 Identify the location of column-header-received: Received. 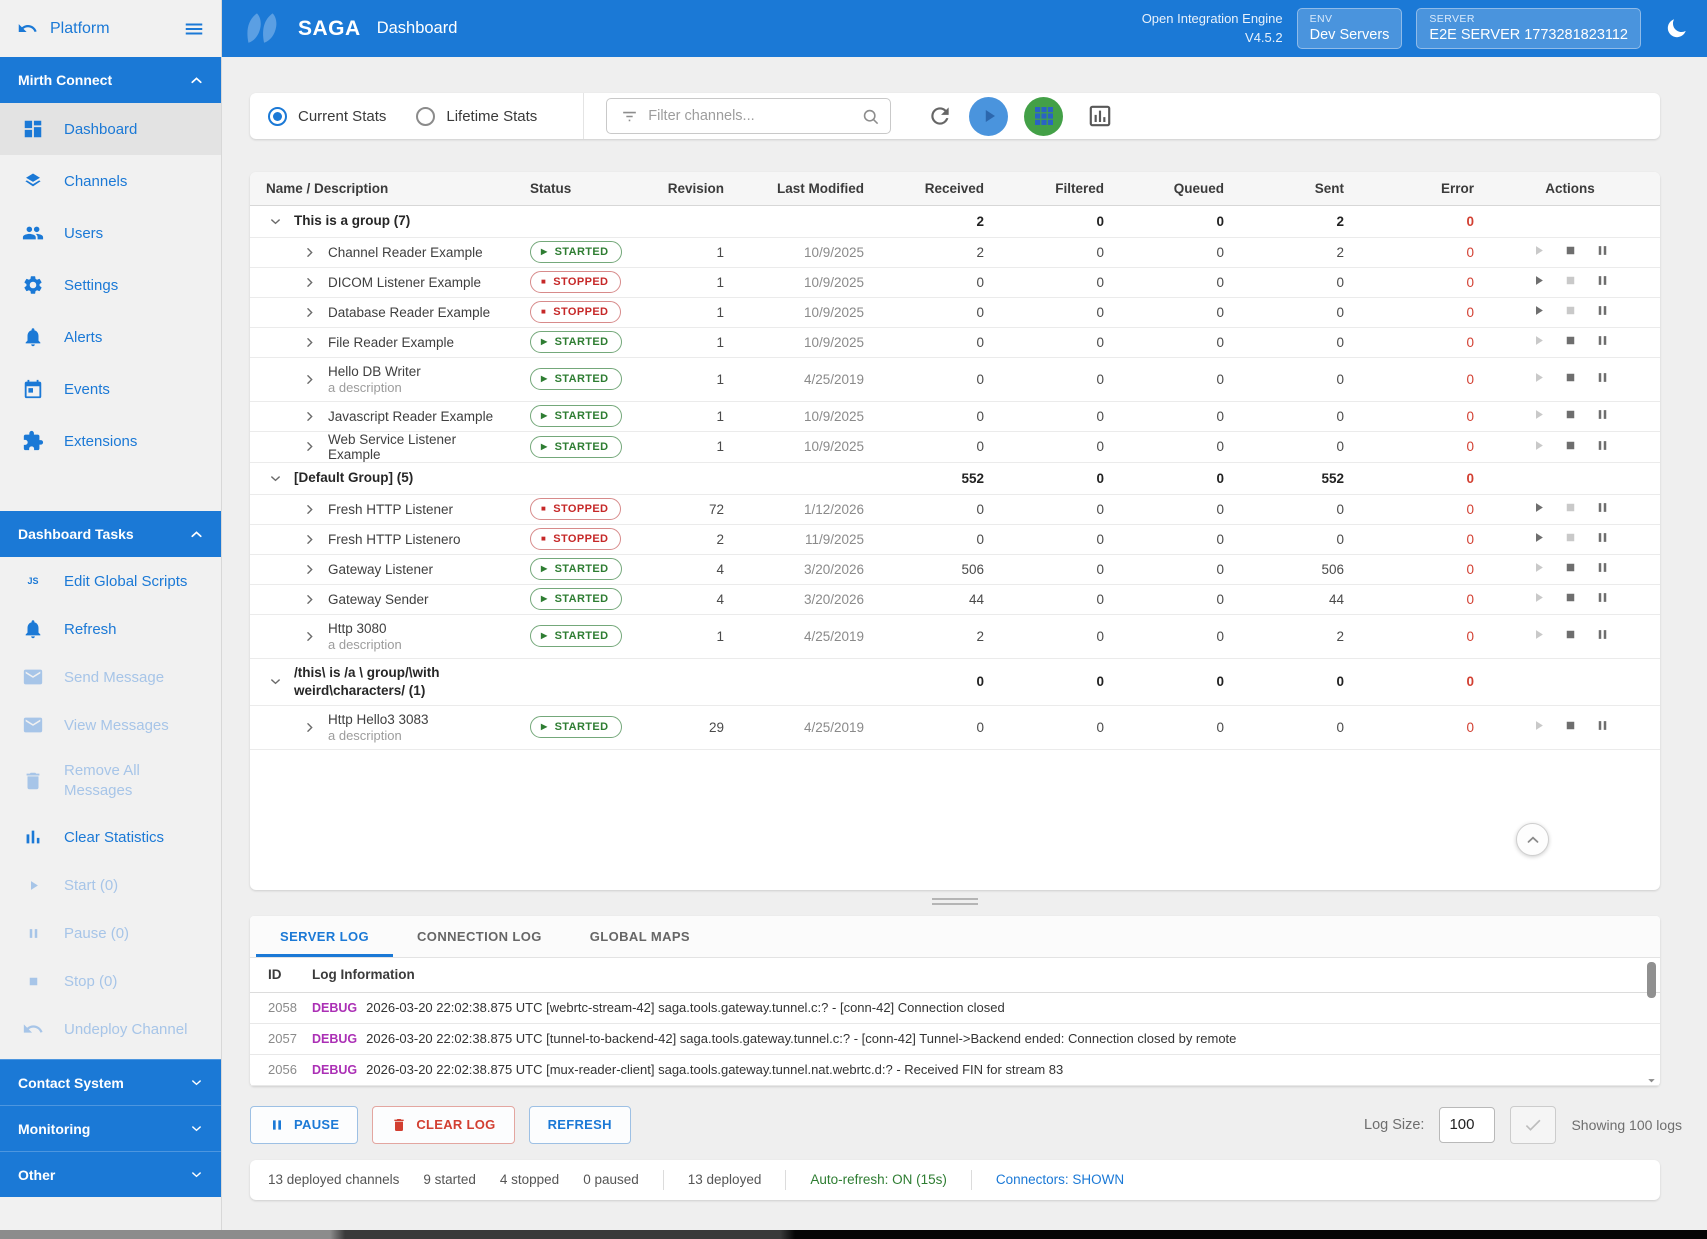
(930, 189).